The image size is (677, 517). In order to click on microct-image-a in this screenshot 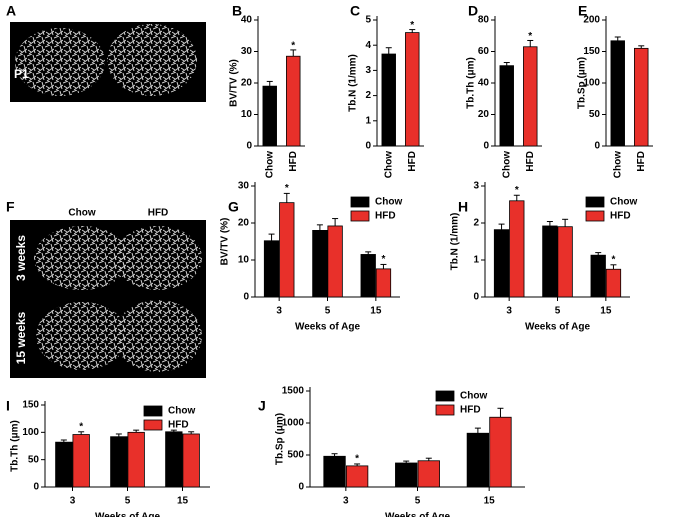, I will do `click(108, 62)`.